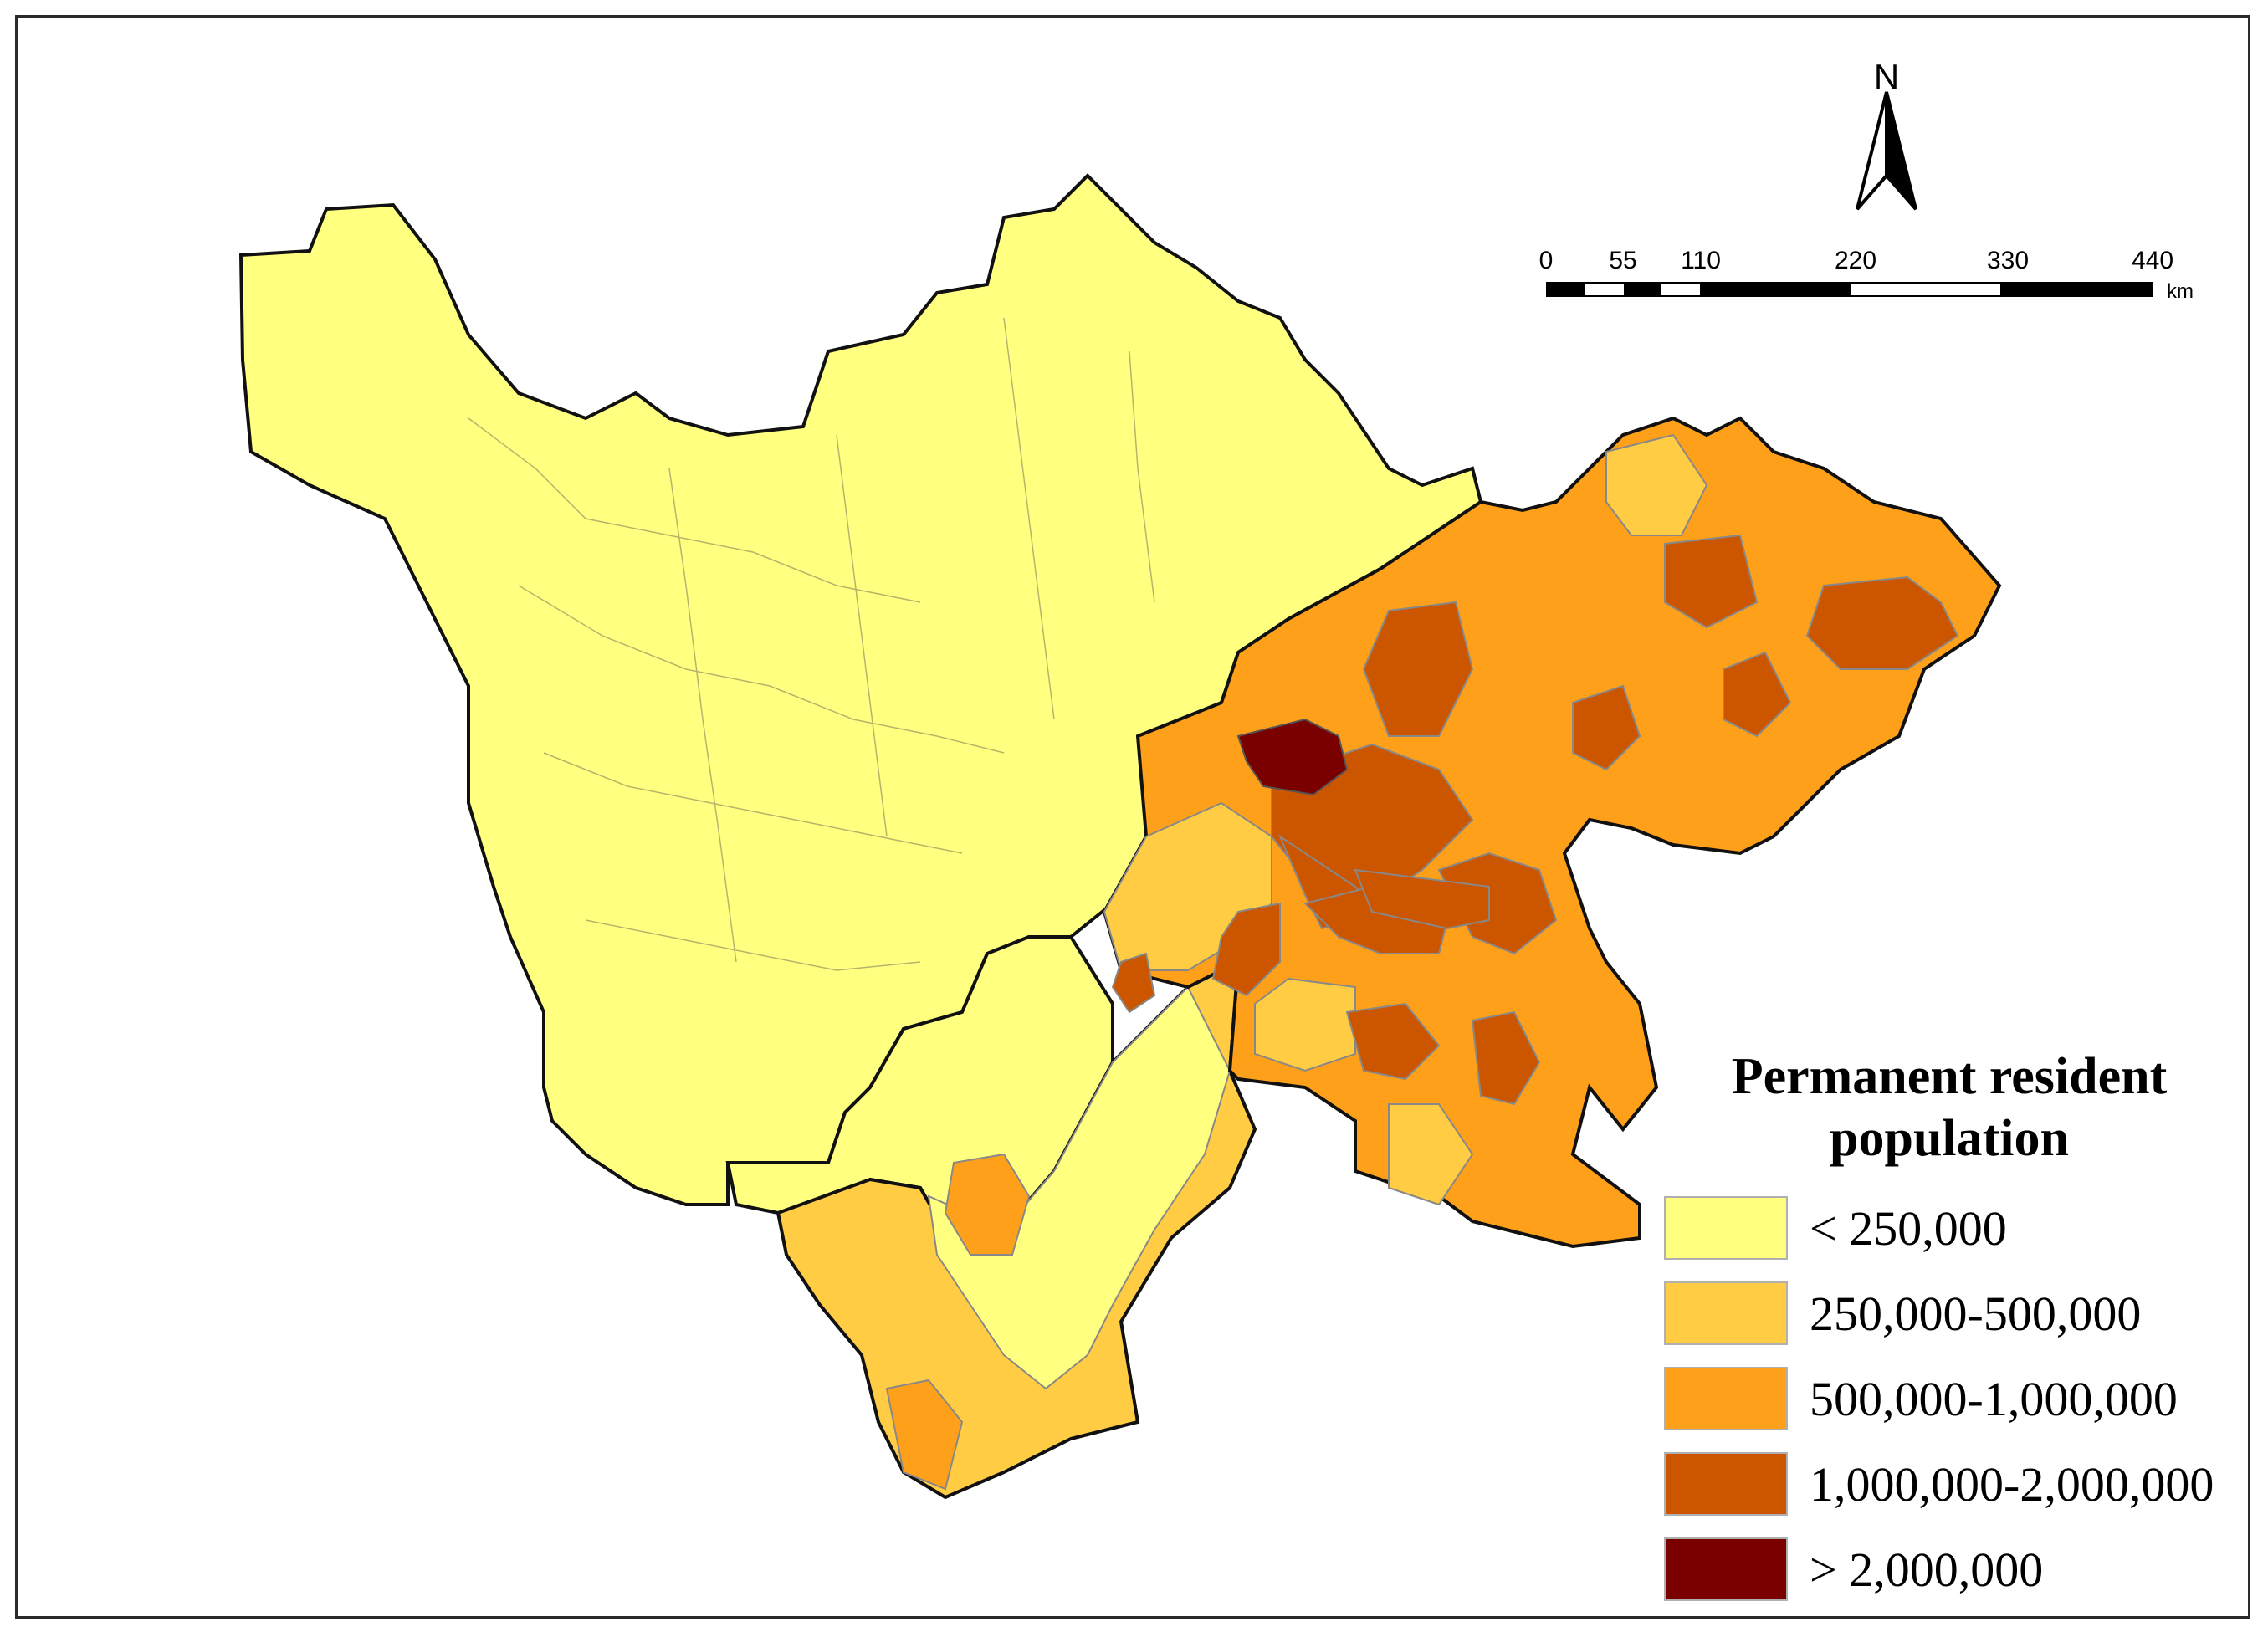  What do you see at coordinates (1994, 1398) in the screenshot?
I see `legend-label: 500,000-1,000,000` at bounding box center [1994, 1398].